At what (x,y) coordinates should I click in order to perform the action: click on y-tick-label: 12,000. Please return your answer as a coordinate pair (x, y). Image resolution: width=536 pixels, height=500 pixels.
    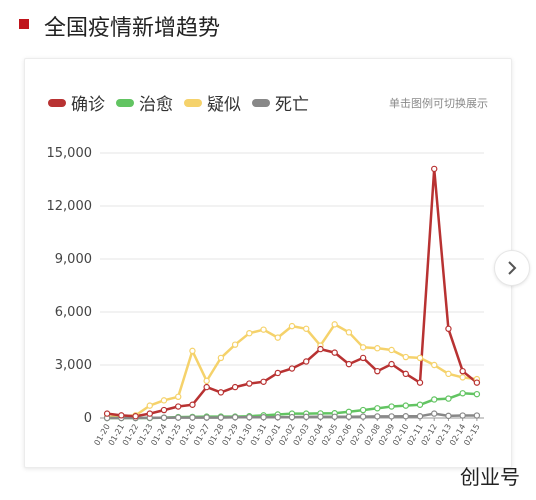
    Looking at the image, I should click on (70, 206).